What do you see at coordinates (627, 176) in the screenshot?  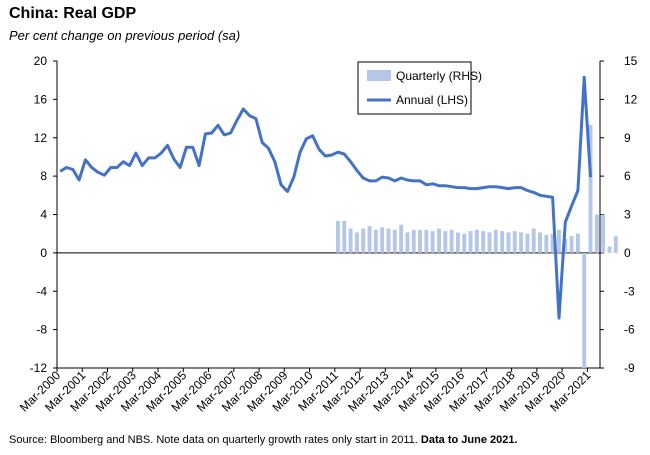 I see `right-tick-label: 6` at bounding box center [627, 176].